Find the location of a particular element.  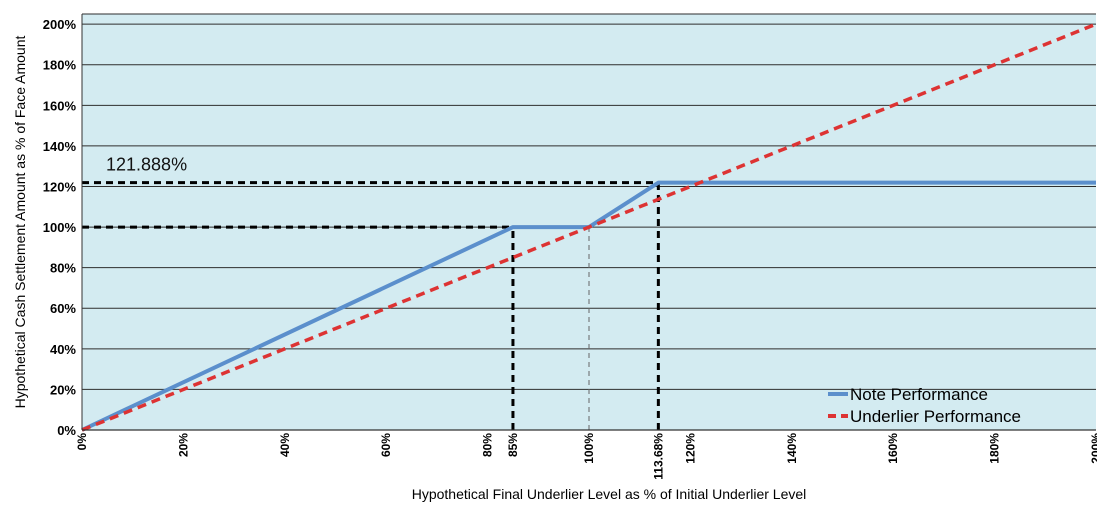

x-tick-label: 20% is located at coordinates (183, 445).